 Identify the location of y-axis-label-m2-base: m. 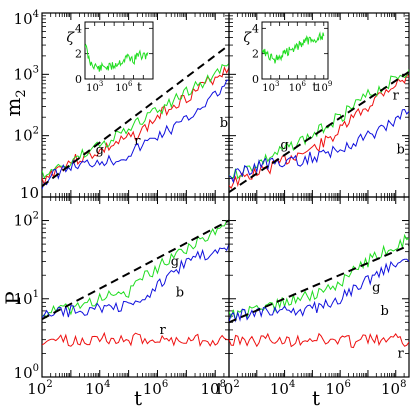
(13, 107).